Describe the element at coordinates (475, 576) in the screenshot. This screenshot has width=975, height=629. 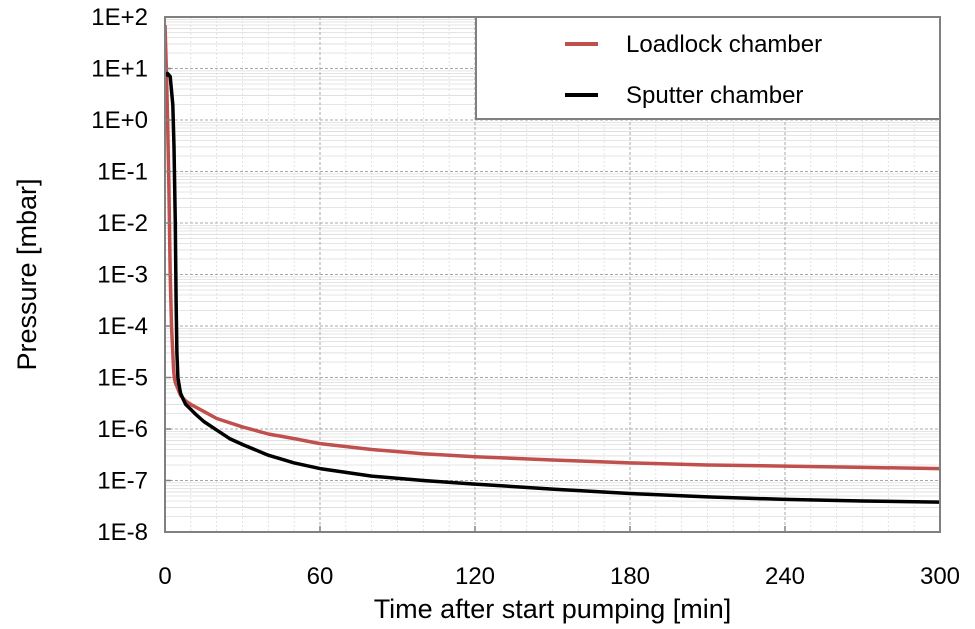
I see `x-tick-label: 120` at that location.